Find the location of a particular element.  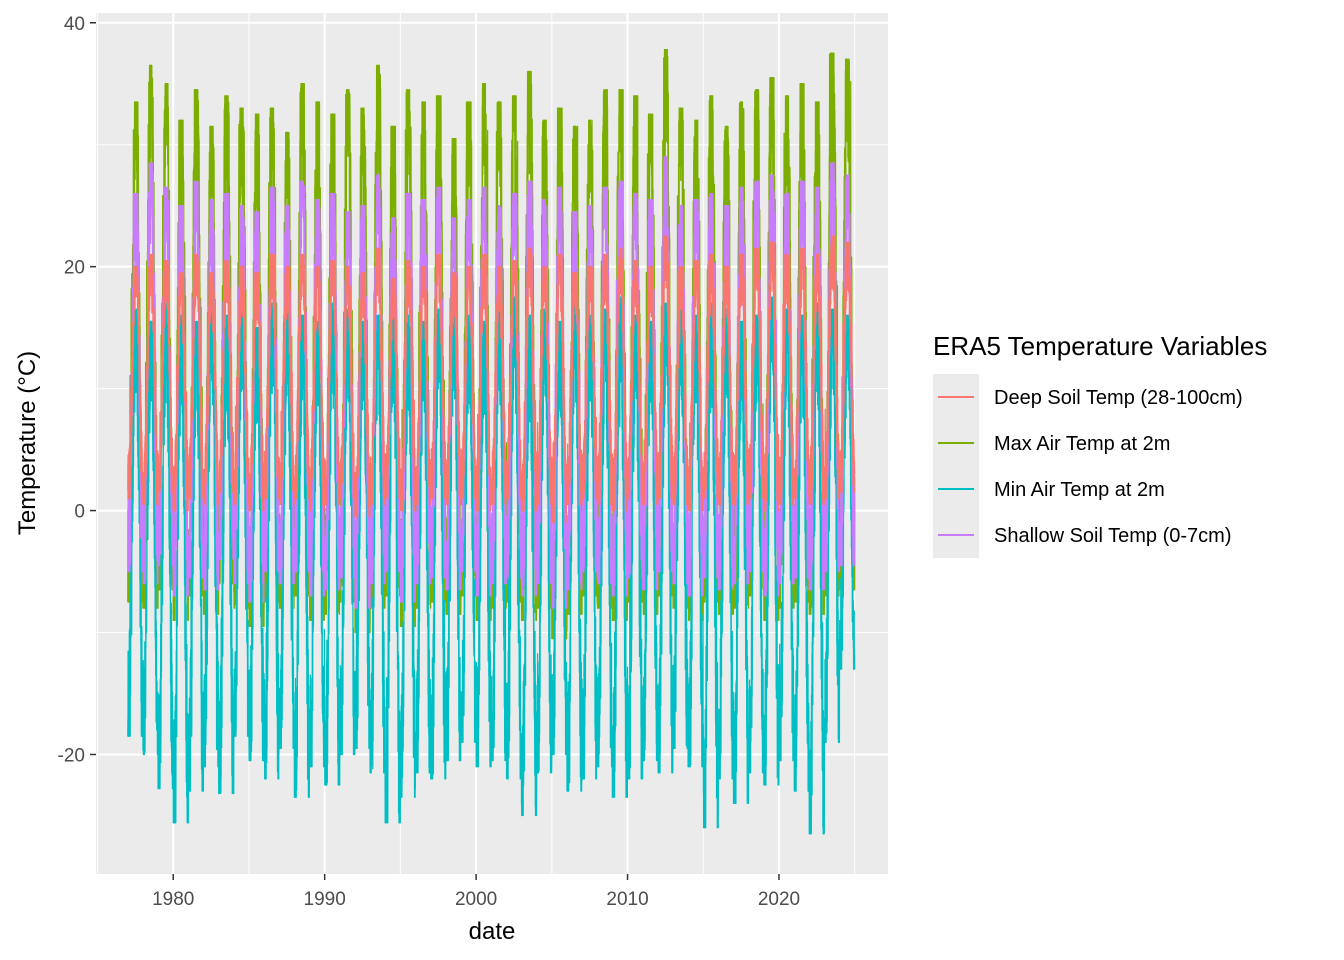

x-tick-label: 2000 is located at coordinates (476, 899).